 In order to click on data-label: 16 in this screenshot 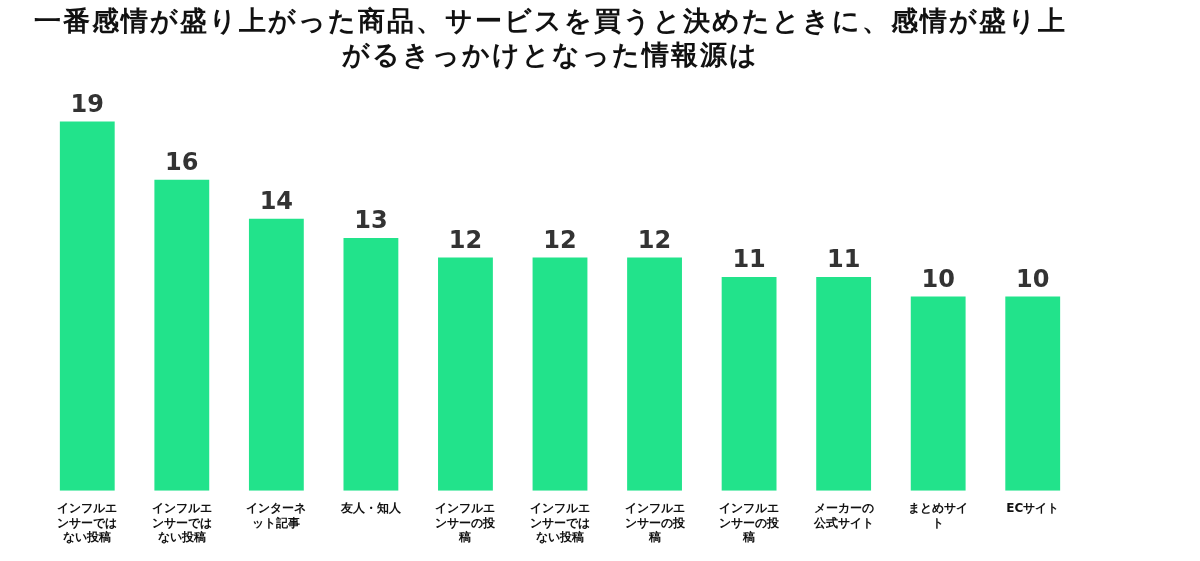, I will do `click(182, 161)`.